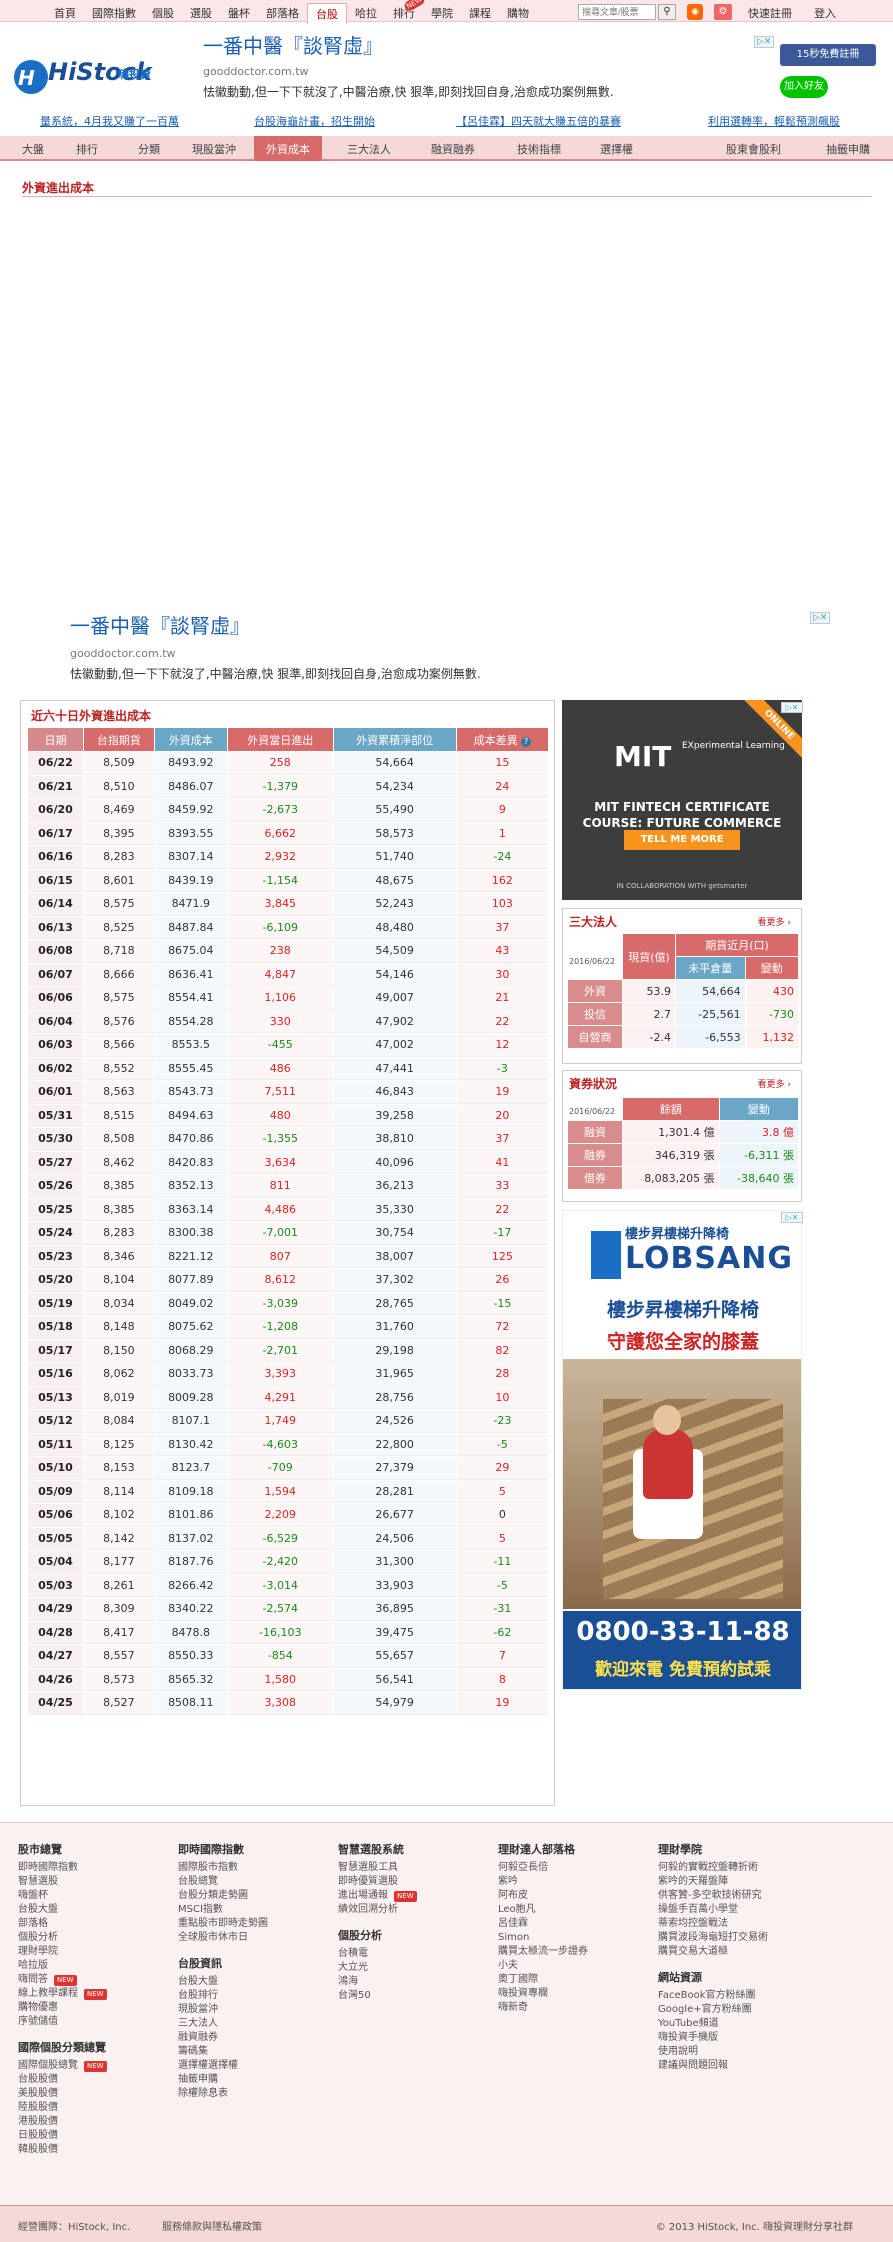 The height and width of the screenshot is (2242, 893). I want to click on footer-link: 阿布皮, so click(578, 1896).